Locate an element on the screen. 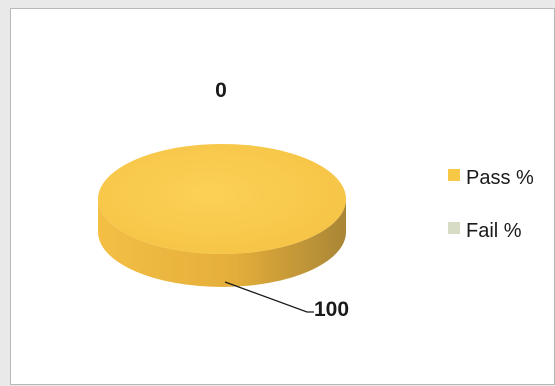  data-label-fail: 0 is located at coordinates (221, 90).